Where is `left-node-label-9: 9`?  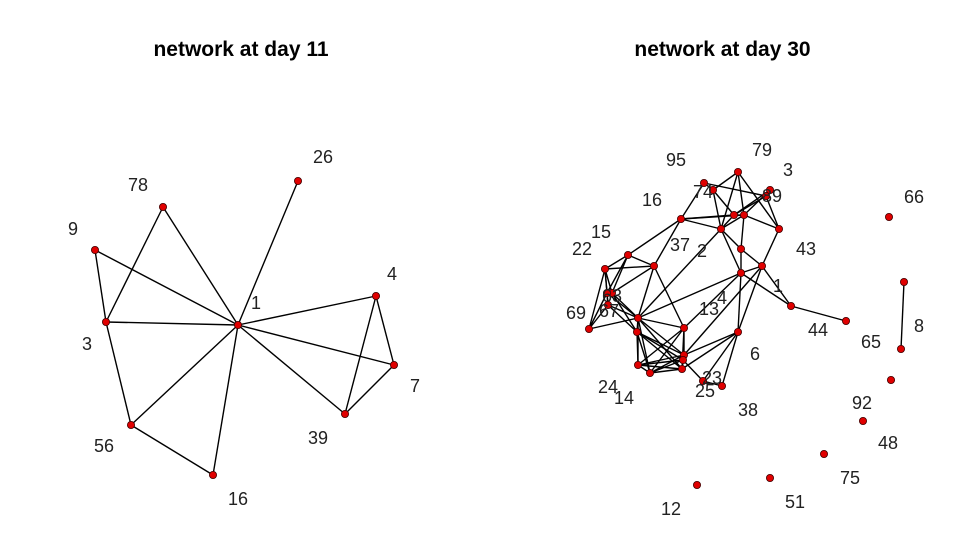
left-node-label-9: 9 is located at coordinates (73, 229).